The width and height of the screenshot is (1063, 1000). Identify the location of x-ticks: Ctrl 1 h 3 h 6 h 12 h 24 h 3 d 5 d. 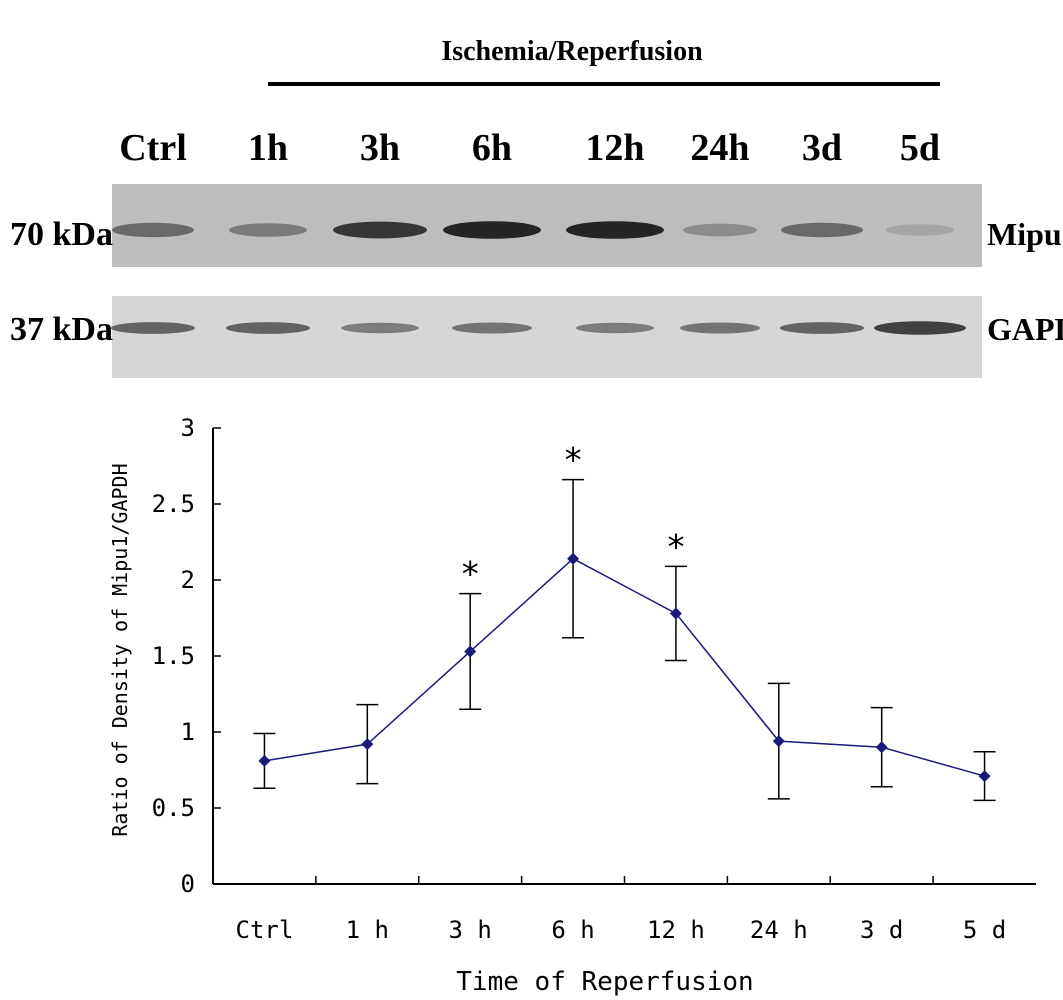
(621, 910).